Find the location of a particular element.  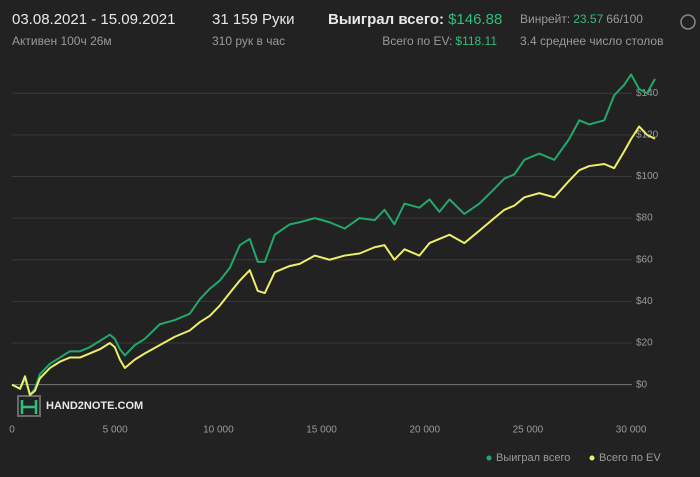

ev-total: Всего по EV: $118.11 is located at coordinates (439, 41).